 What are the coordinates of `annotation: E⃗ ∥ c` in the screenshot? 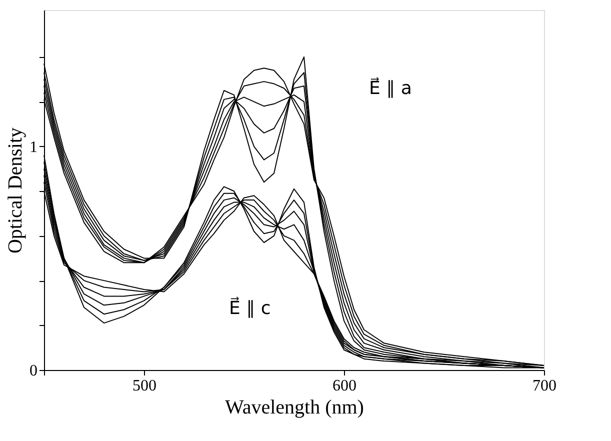 It's located at (250, 307).